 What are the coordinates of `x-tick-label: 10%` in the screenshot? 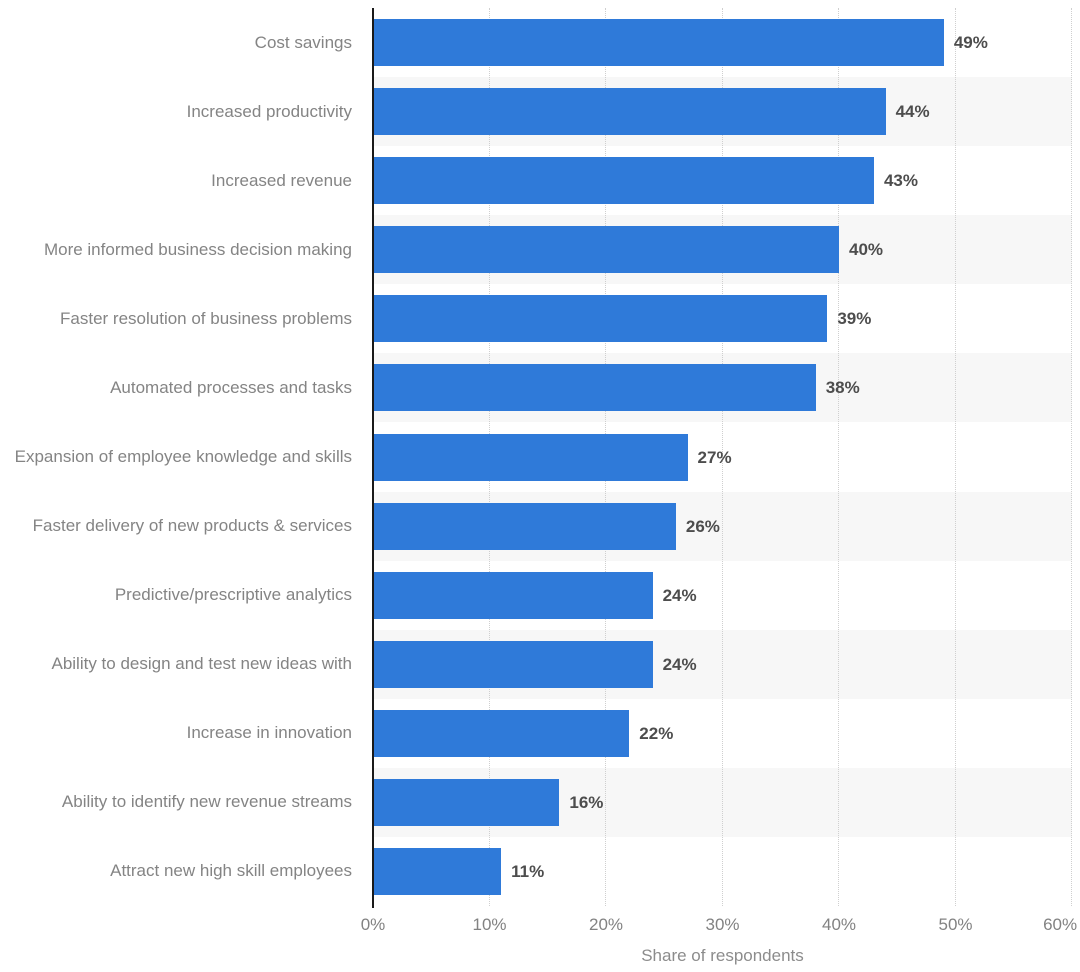 It's located at (489, 924).